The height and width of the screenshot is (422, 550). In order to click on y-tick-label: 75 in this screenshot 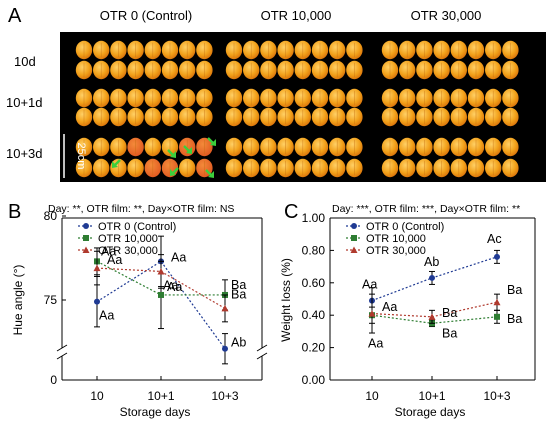, I will do `click(51, 300)`.